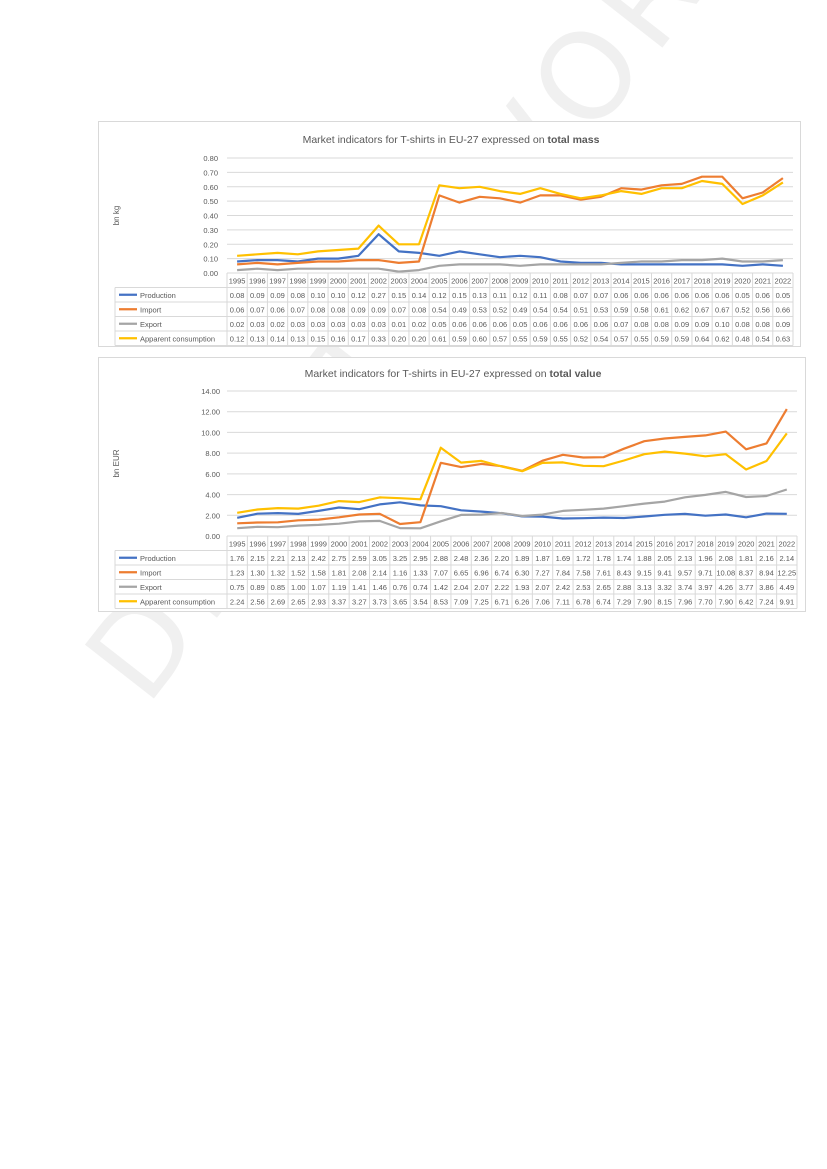 Image resolution: width=827 pixels, height=1169 pixels. Describe the element at coordinates (621, 281) in the screenshot. I see `x-tick-label: 2014` at that location.